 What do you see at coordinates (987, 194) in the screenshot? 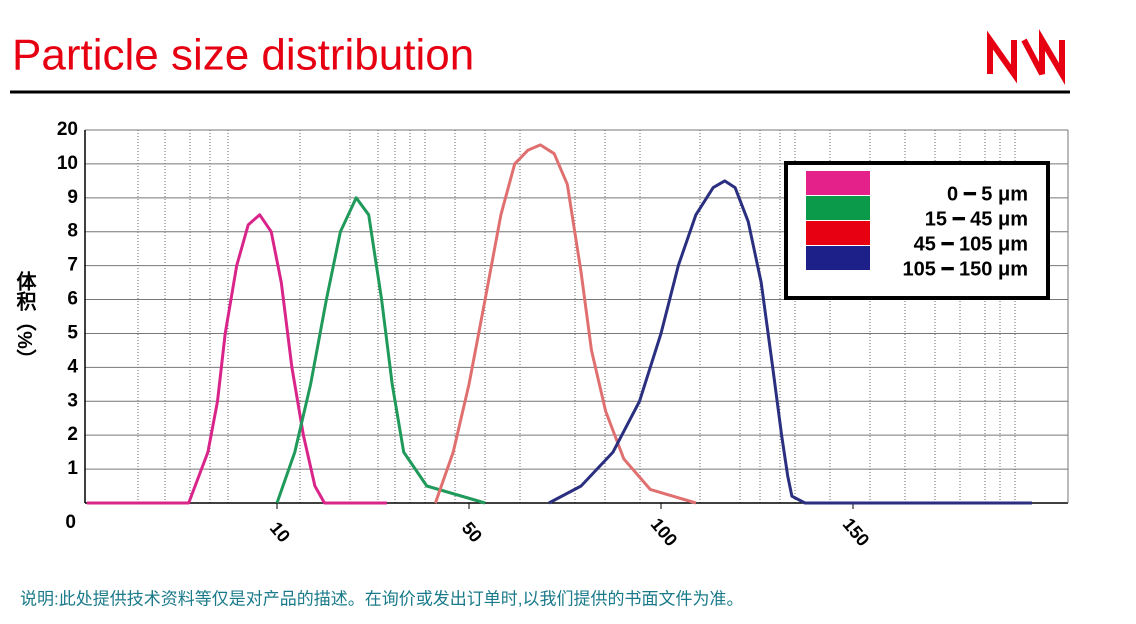
I see `legend-label: 0 ━ 5 μm` at bounding box center [987, 194].